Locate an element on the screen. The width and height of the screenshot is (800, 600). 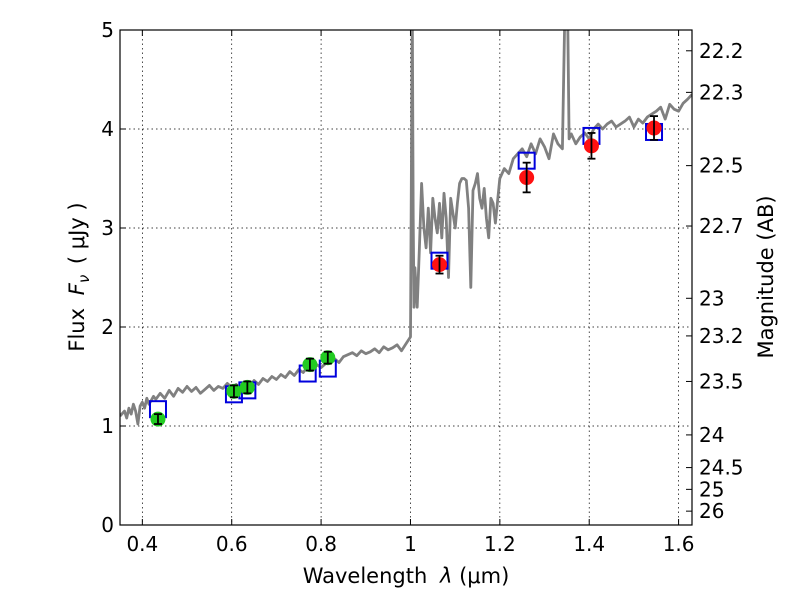
x-tick-label: 1.4 is located at coordinates (589, 544).